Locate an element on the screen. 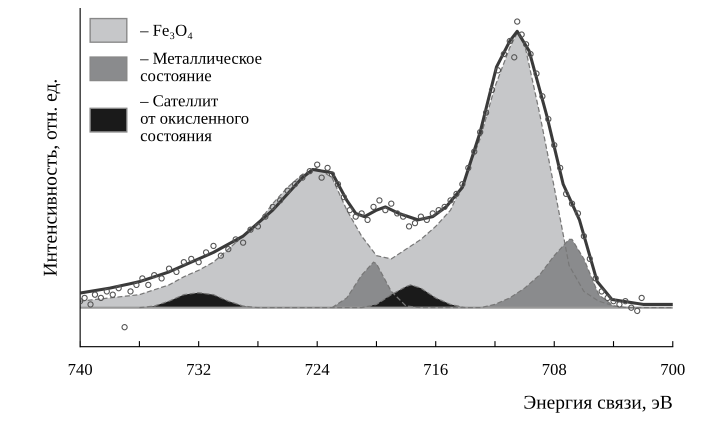 This screenshot has height=428, width=703. x-tick-label: 700 is located at coordinates (673, 370).